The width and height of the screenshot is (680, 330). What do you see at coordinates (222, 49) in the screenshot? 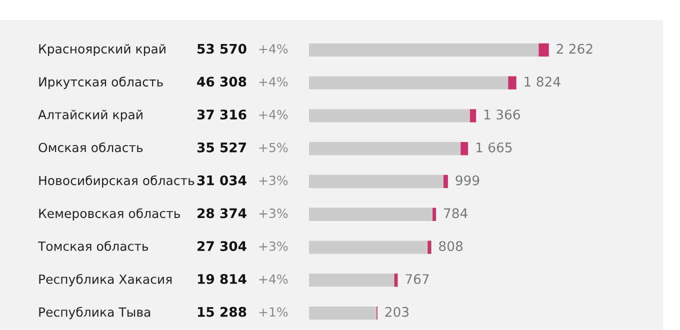
I see `text: 53 570` at bounding box center [222, 49].